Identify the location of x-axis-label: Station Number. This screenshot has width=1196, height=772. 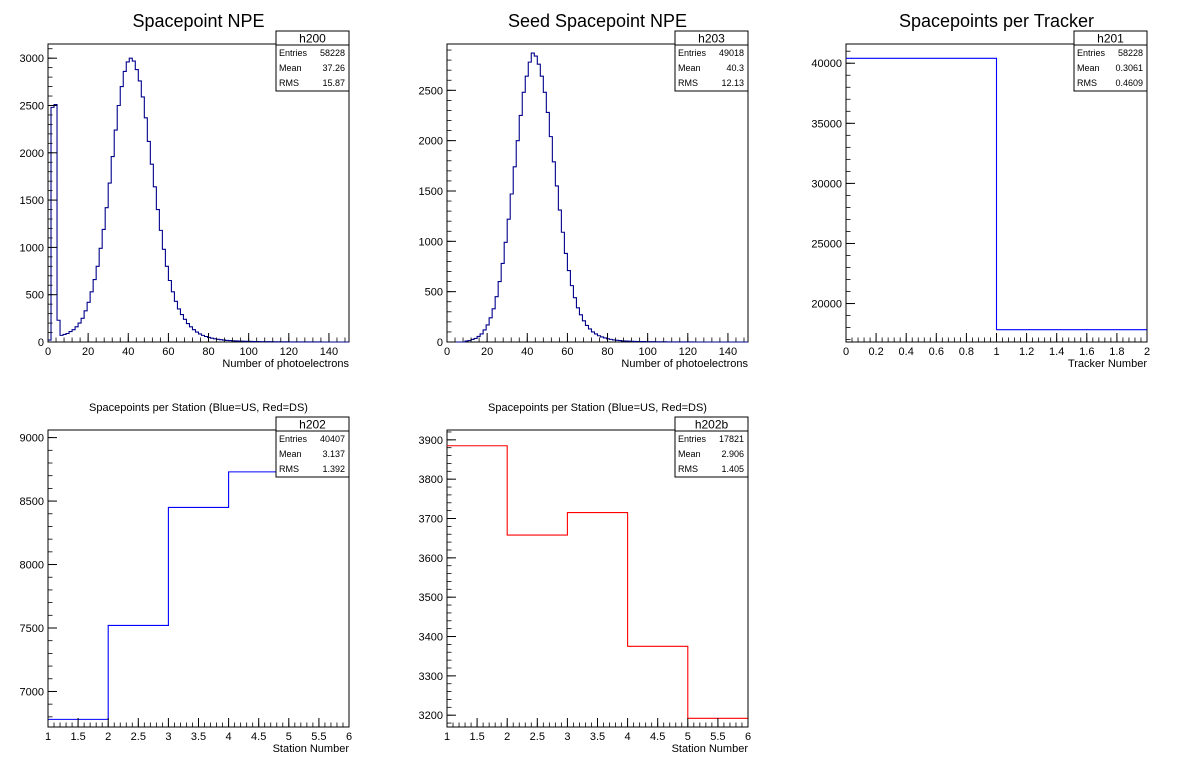
(311, 749).